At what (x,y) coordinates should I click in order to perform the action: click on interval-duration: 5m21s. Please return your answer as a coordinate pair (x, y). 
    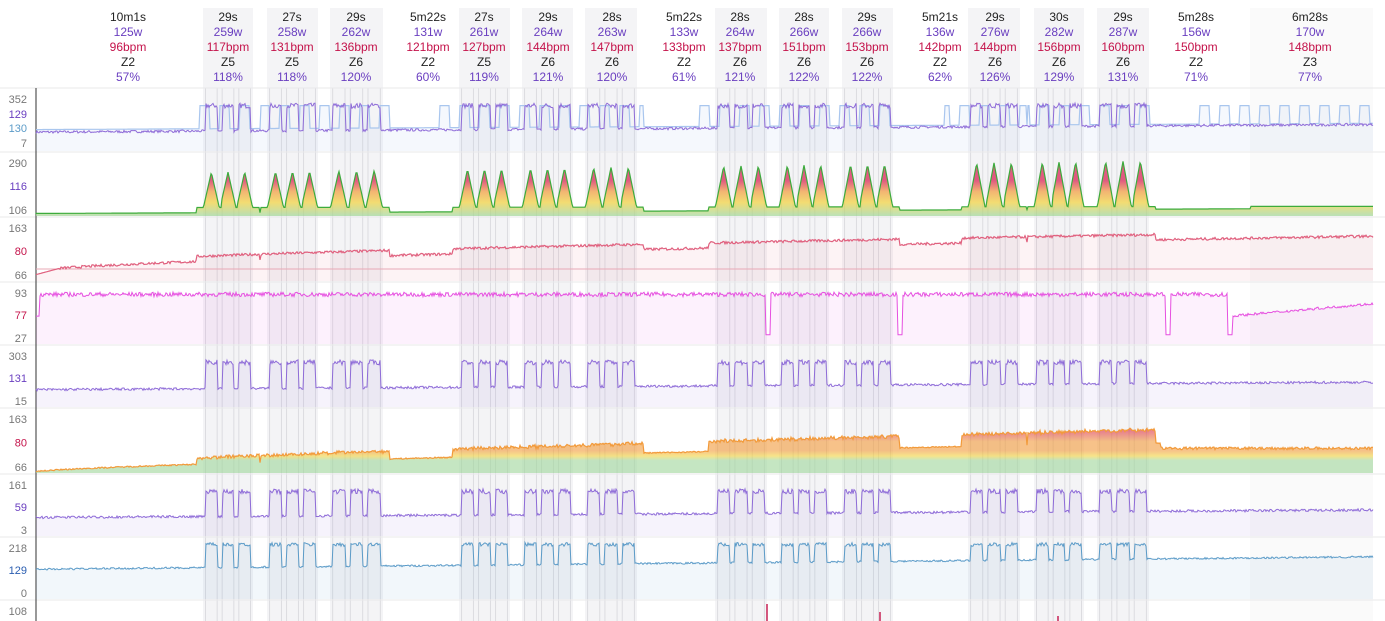
    Looking at the image, I should click on (940, 17).